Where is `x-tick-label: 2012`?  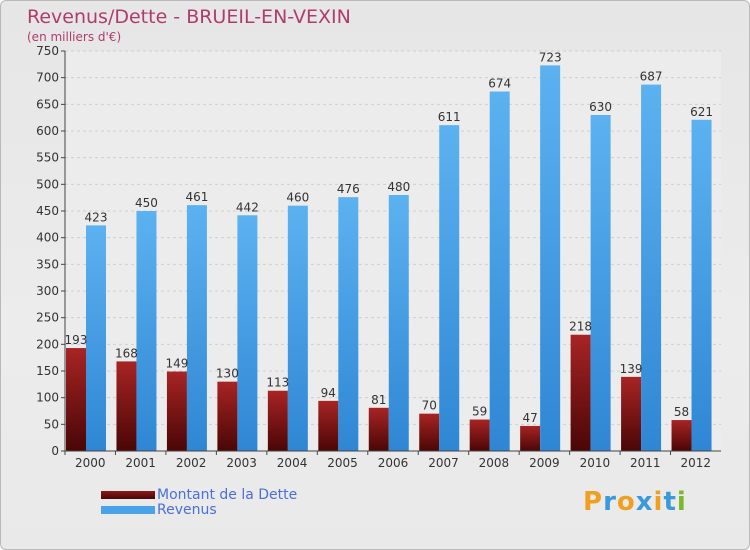
x-tick-label: 2012 is located at coordinates (695, 463).